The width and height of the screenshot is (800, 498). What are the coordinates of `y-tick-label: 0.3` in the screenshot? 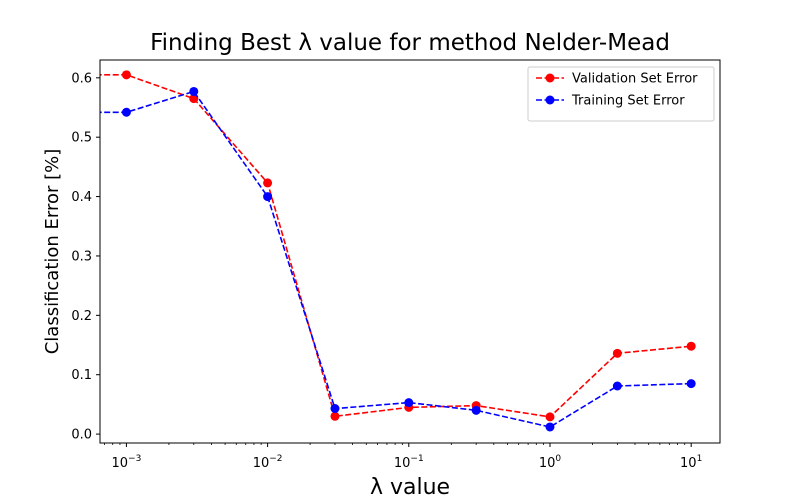 It's located at (81, 256).